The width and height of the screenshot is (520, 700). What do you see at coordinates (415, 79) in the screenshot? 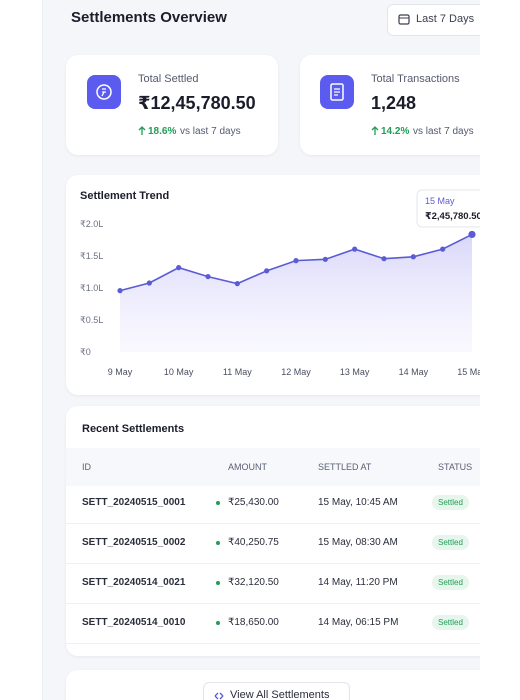
I see `stat-label: Total Transactions` at bounding box center [415, 79].